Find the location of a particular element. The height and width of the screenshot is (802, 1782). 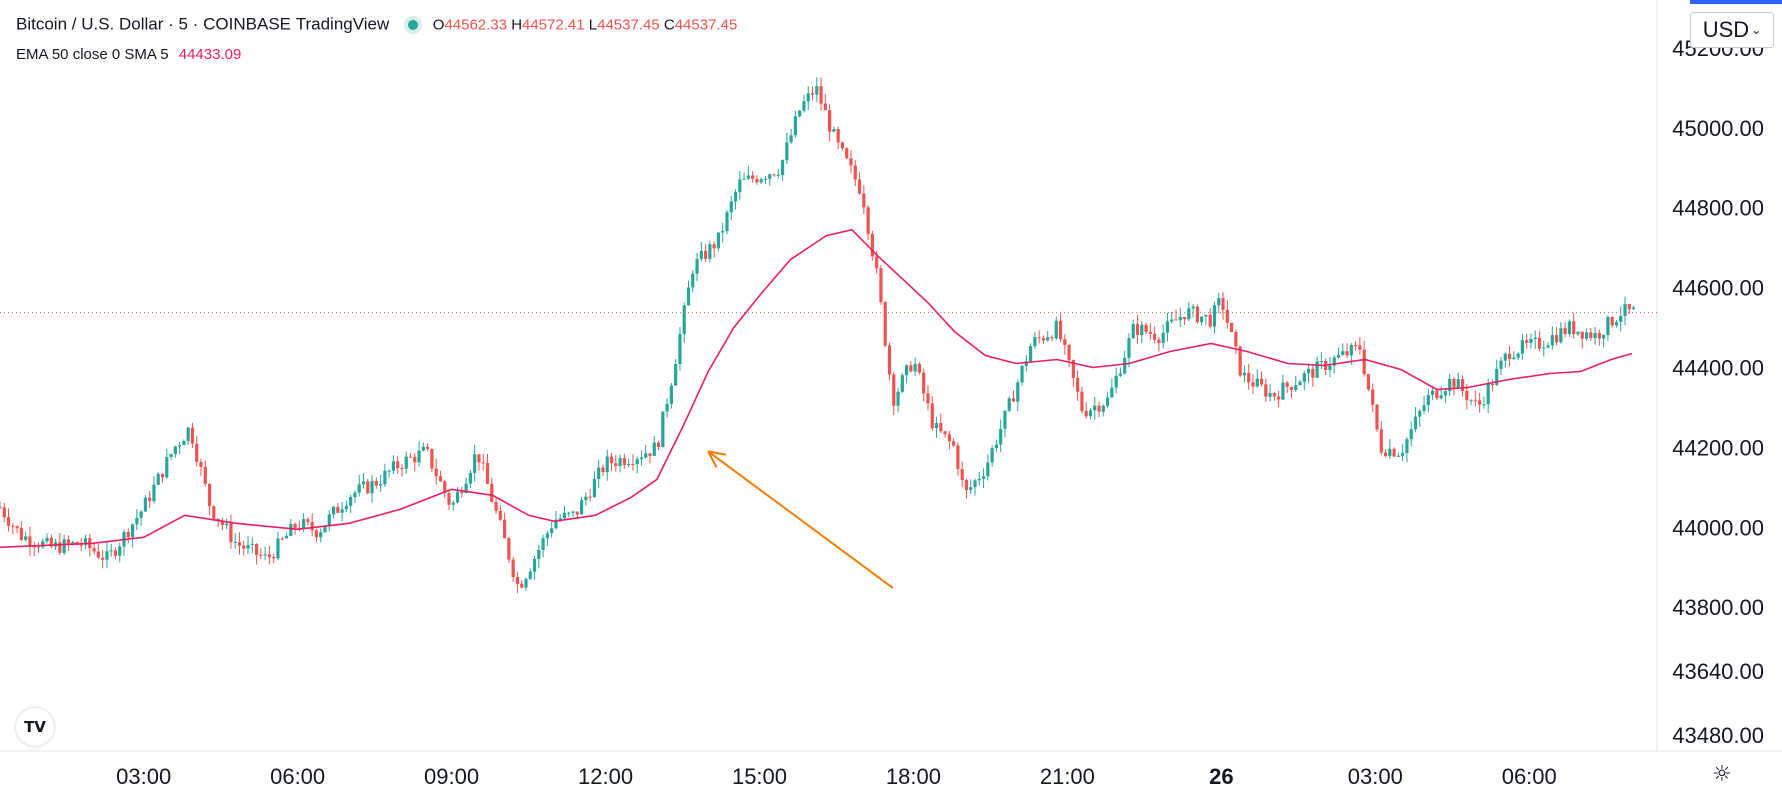

interval-value: 5 is located at coordinates (183, 24).